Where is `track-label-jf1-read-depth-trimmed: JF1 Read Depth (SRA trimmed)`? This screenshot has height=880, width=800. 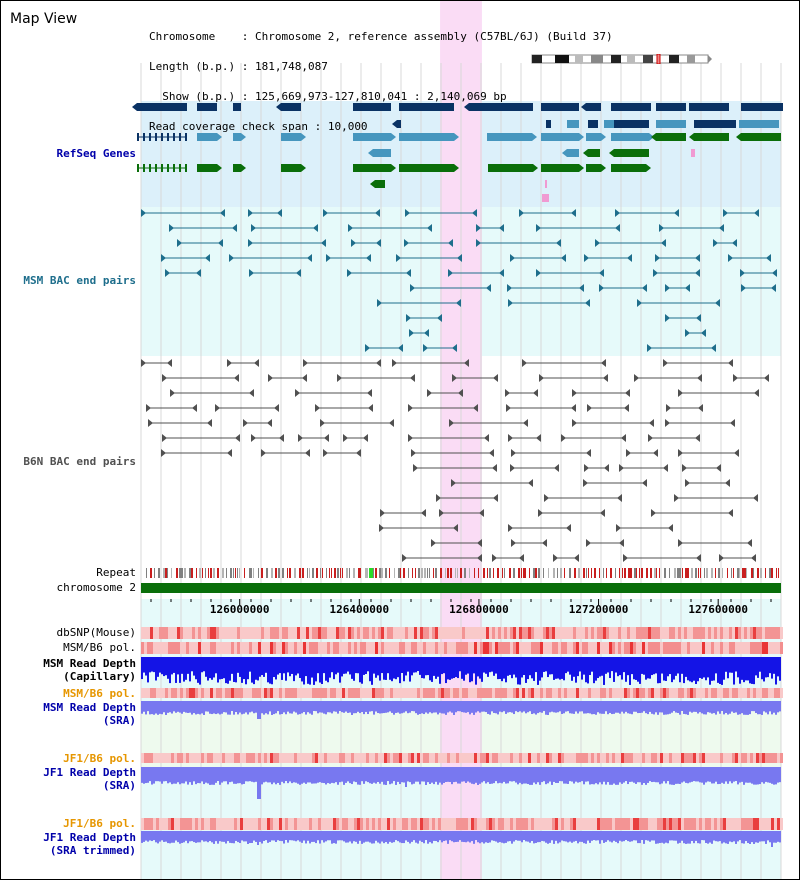
track-label-jf1-read-depth-trimmed: JF1 Read Depth (SRA trimmed) is located at coordinates (68, 844).